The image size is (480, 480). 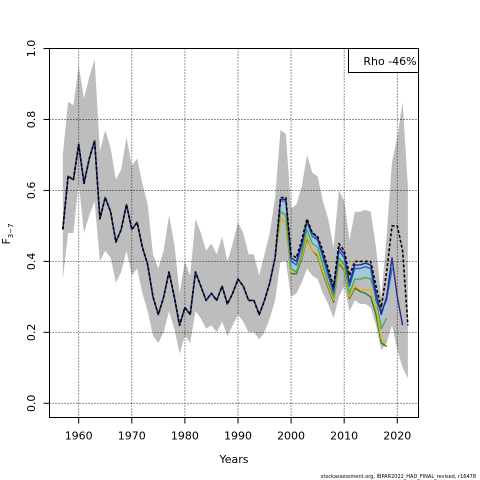 I want to click on x-axis-title: Years, so click(x=233, y=459).